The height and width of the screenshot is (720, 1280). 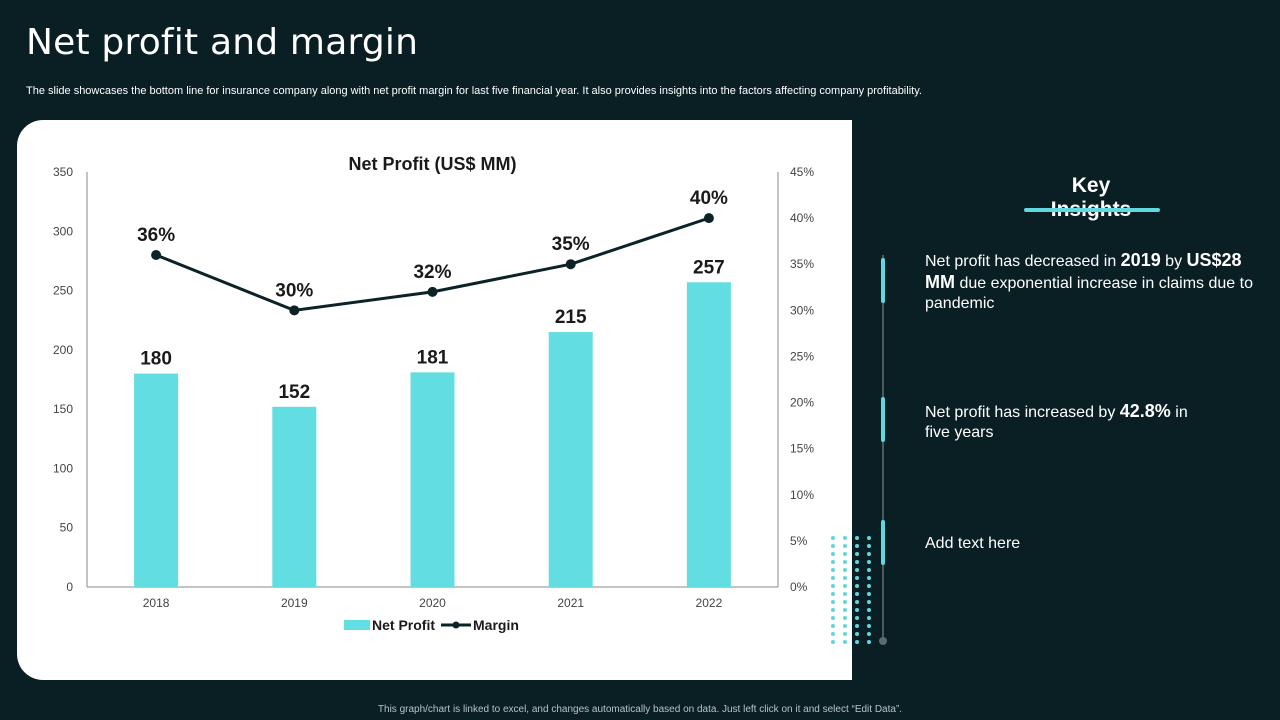 I want to click on y-tick-label: 50, so click(x=67, y=528).